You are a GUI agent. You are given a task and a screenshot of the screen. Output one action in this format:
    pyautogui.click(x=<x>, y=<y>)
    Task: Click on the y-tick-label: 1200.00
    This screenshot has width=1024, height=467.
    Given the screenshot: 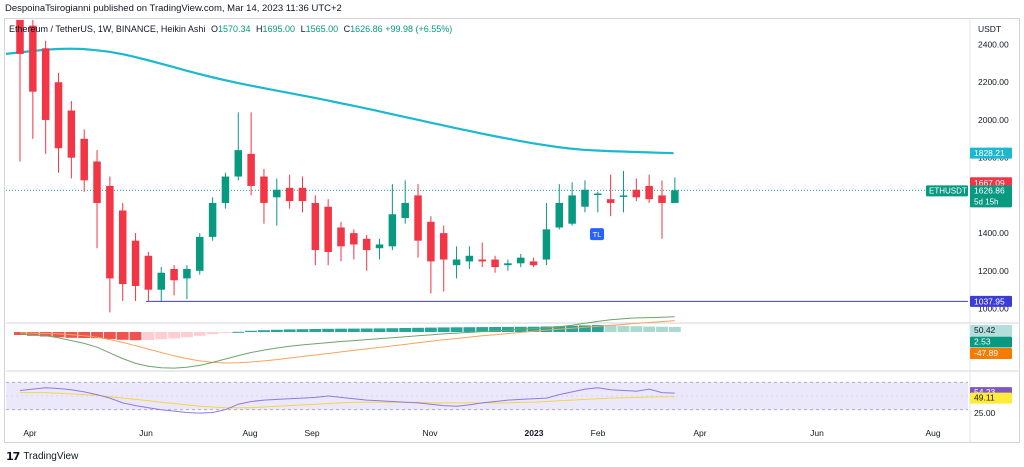 What is the action you would take?
    pyautogui.click(x=993, y=271)
    